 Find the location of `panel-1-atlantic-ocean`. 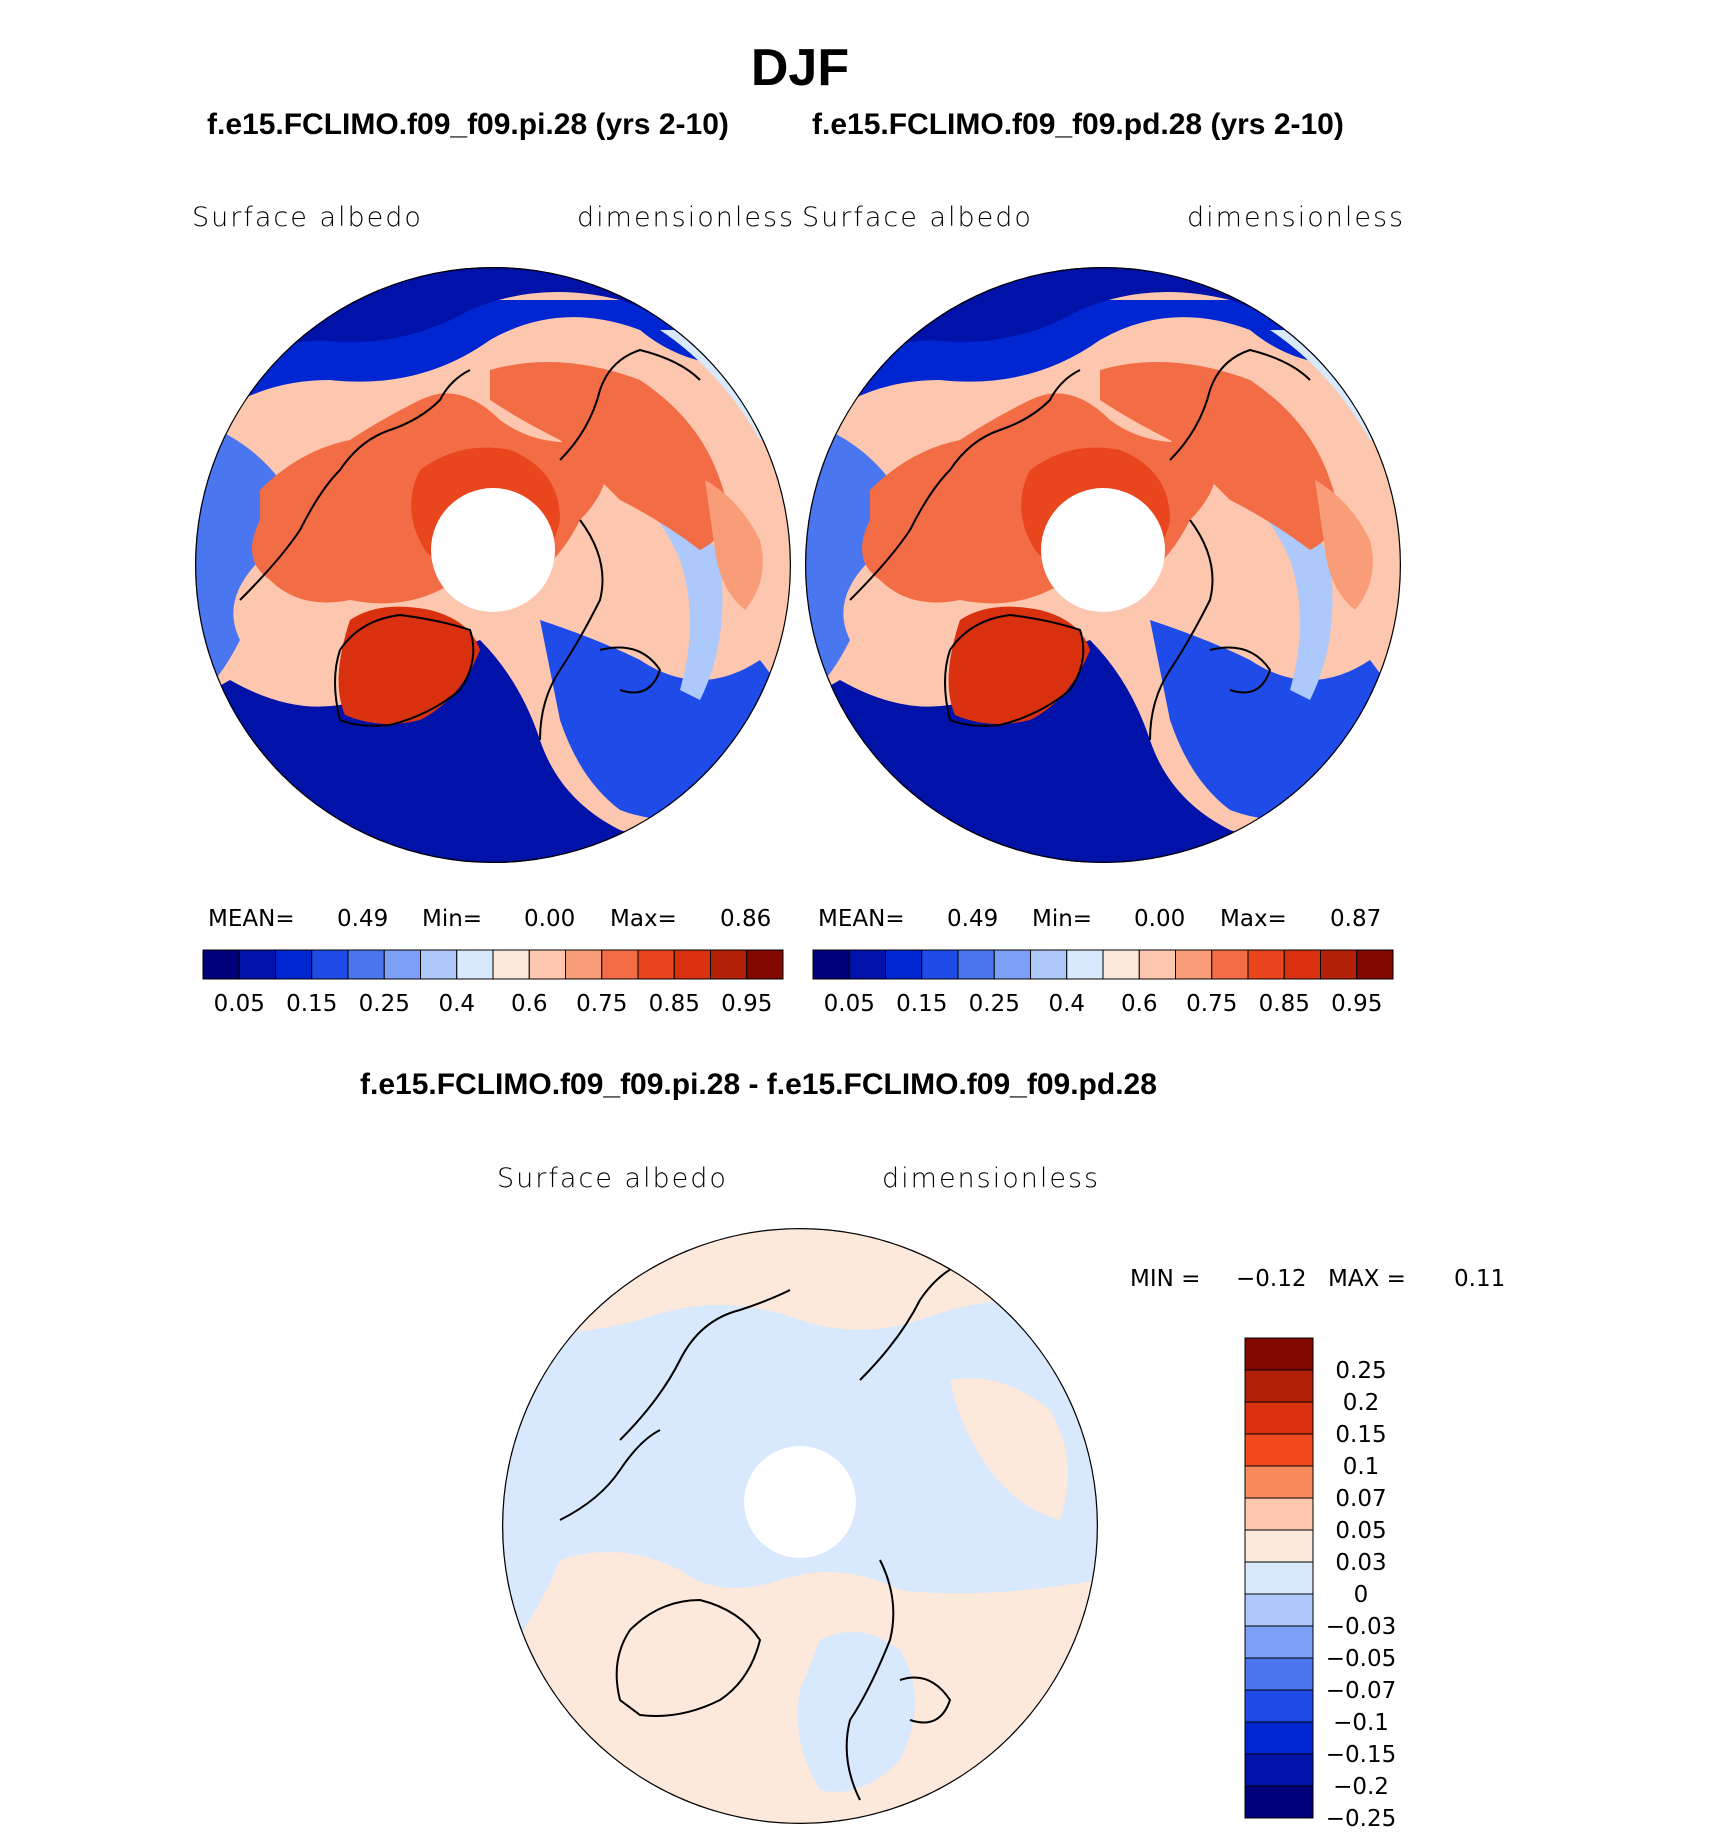

panel-1-atlantic-ocean is located at coordinates (492, 751).